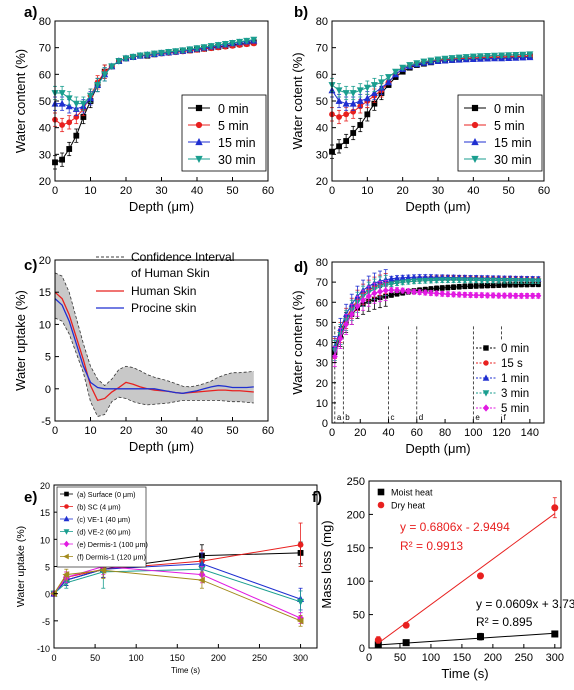 The width and height of the screenshot is (574, 690). I want to click on legend-label: 15 s, so click(512, 364).